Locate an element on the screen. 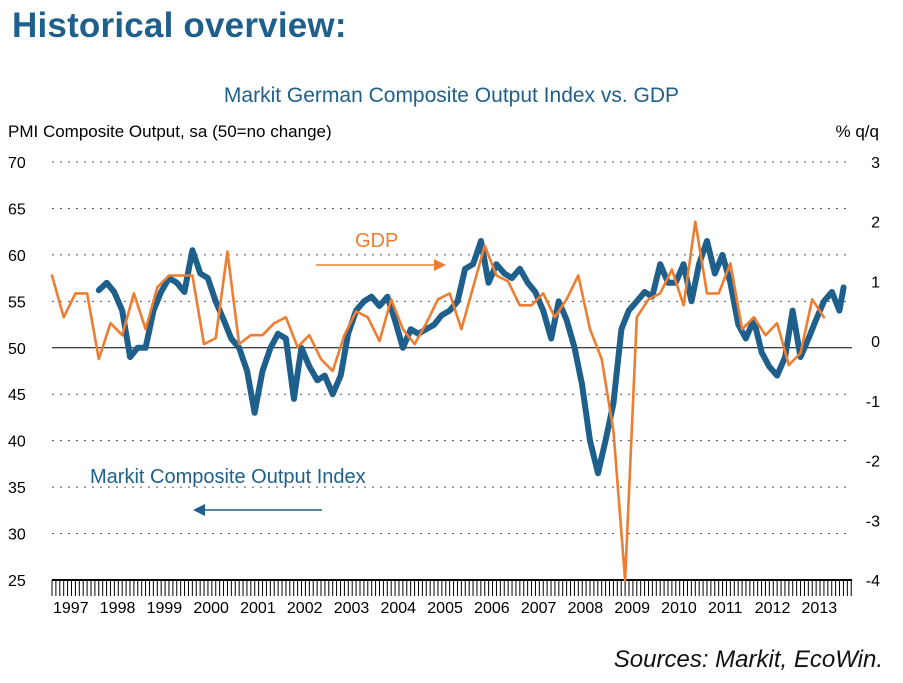 The width and height of the screenshot is (903, 683). y-right-tick-label: 2 is located at coordinates (875, 223).